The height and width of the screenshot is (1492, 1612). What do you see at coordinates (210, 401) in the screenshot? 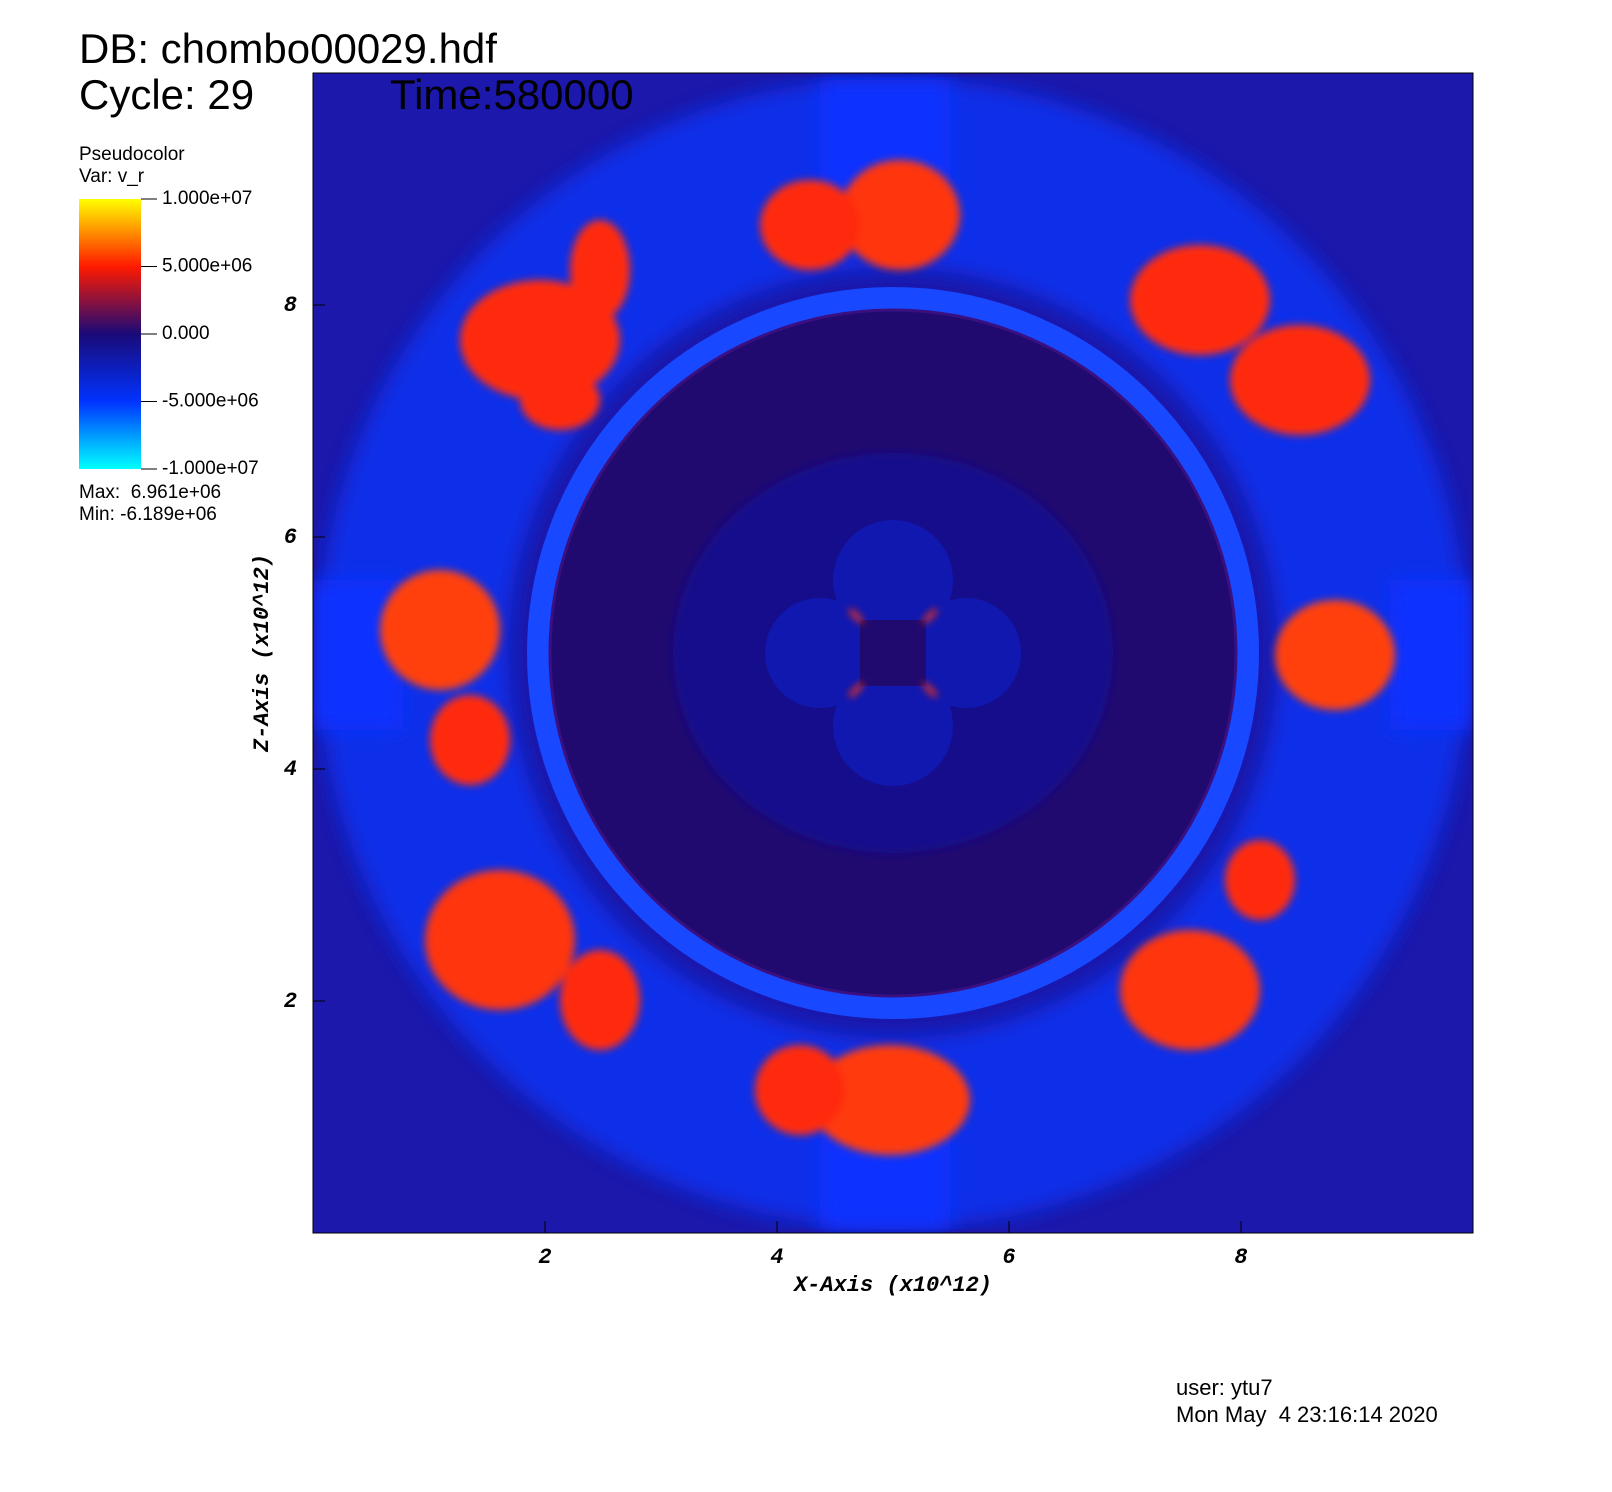
I see `colorbar-tick-label: -5.000e+06` at bounding box center [210, 401].